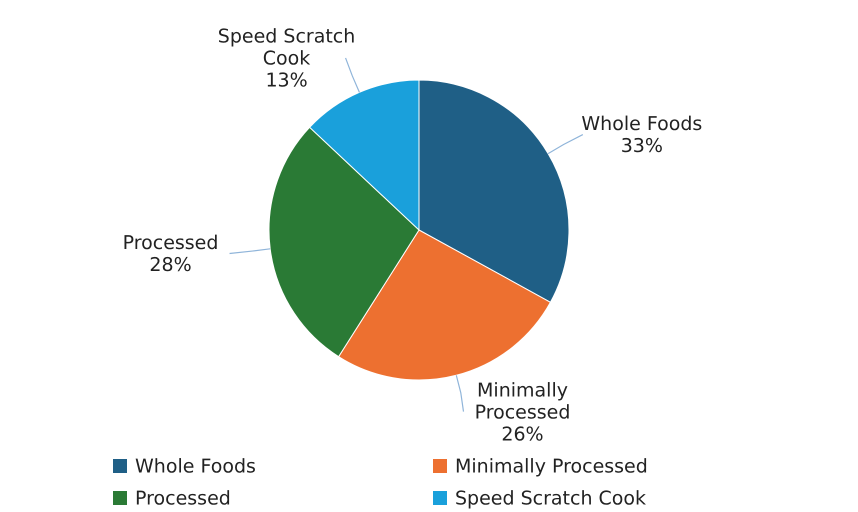 This screenshot has width=858, height=512. I want to click on data-label: 33%, so click(641, 146).